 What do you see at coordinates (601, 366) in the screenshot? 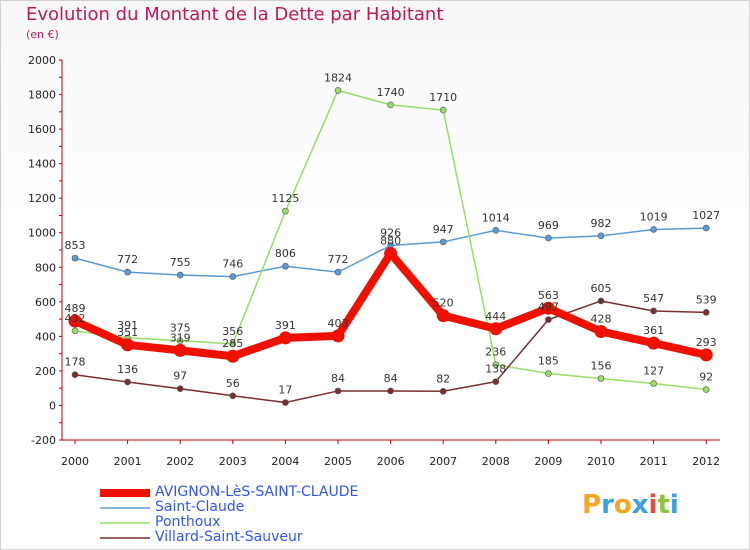
I see `data-label: 156` at bounding box center [601, 366].